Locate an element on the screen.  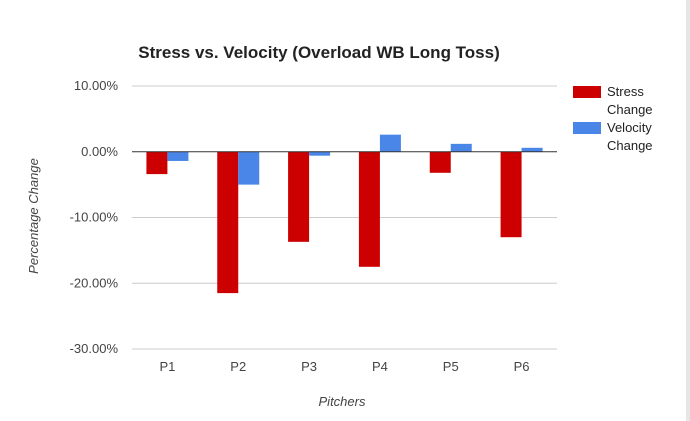
bar-velocity-p4 is located at coordinates (390, 143).